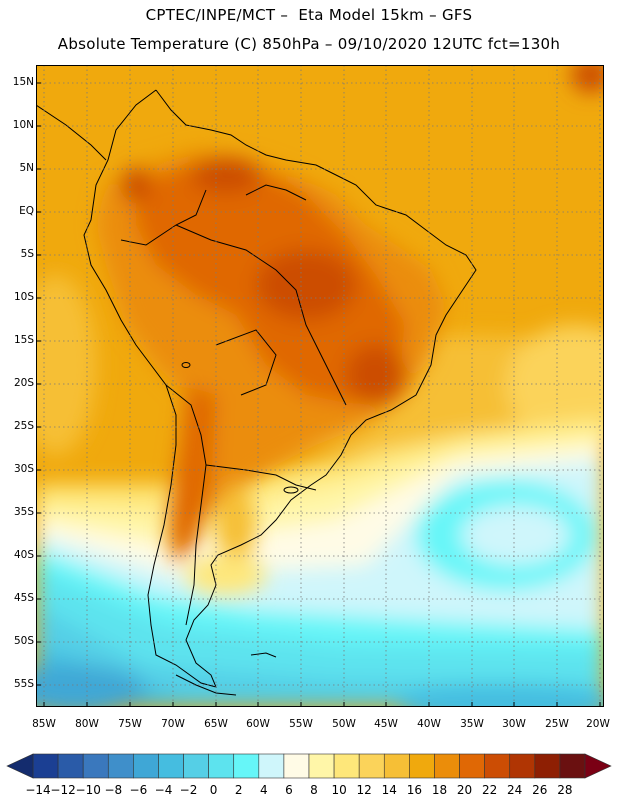  What do you see at coordinates (23, 340) in the screenshot?
I see `lat-label-15s: 15S` at bounding box center [23, 340].